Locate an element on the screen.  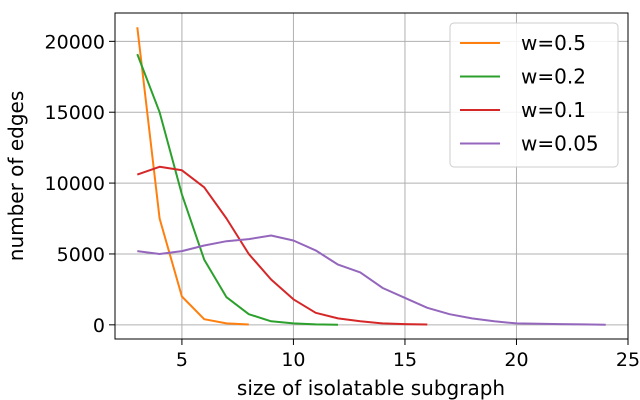
legend-label: w=0.5 is located at coordinates (553, 43).